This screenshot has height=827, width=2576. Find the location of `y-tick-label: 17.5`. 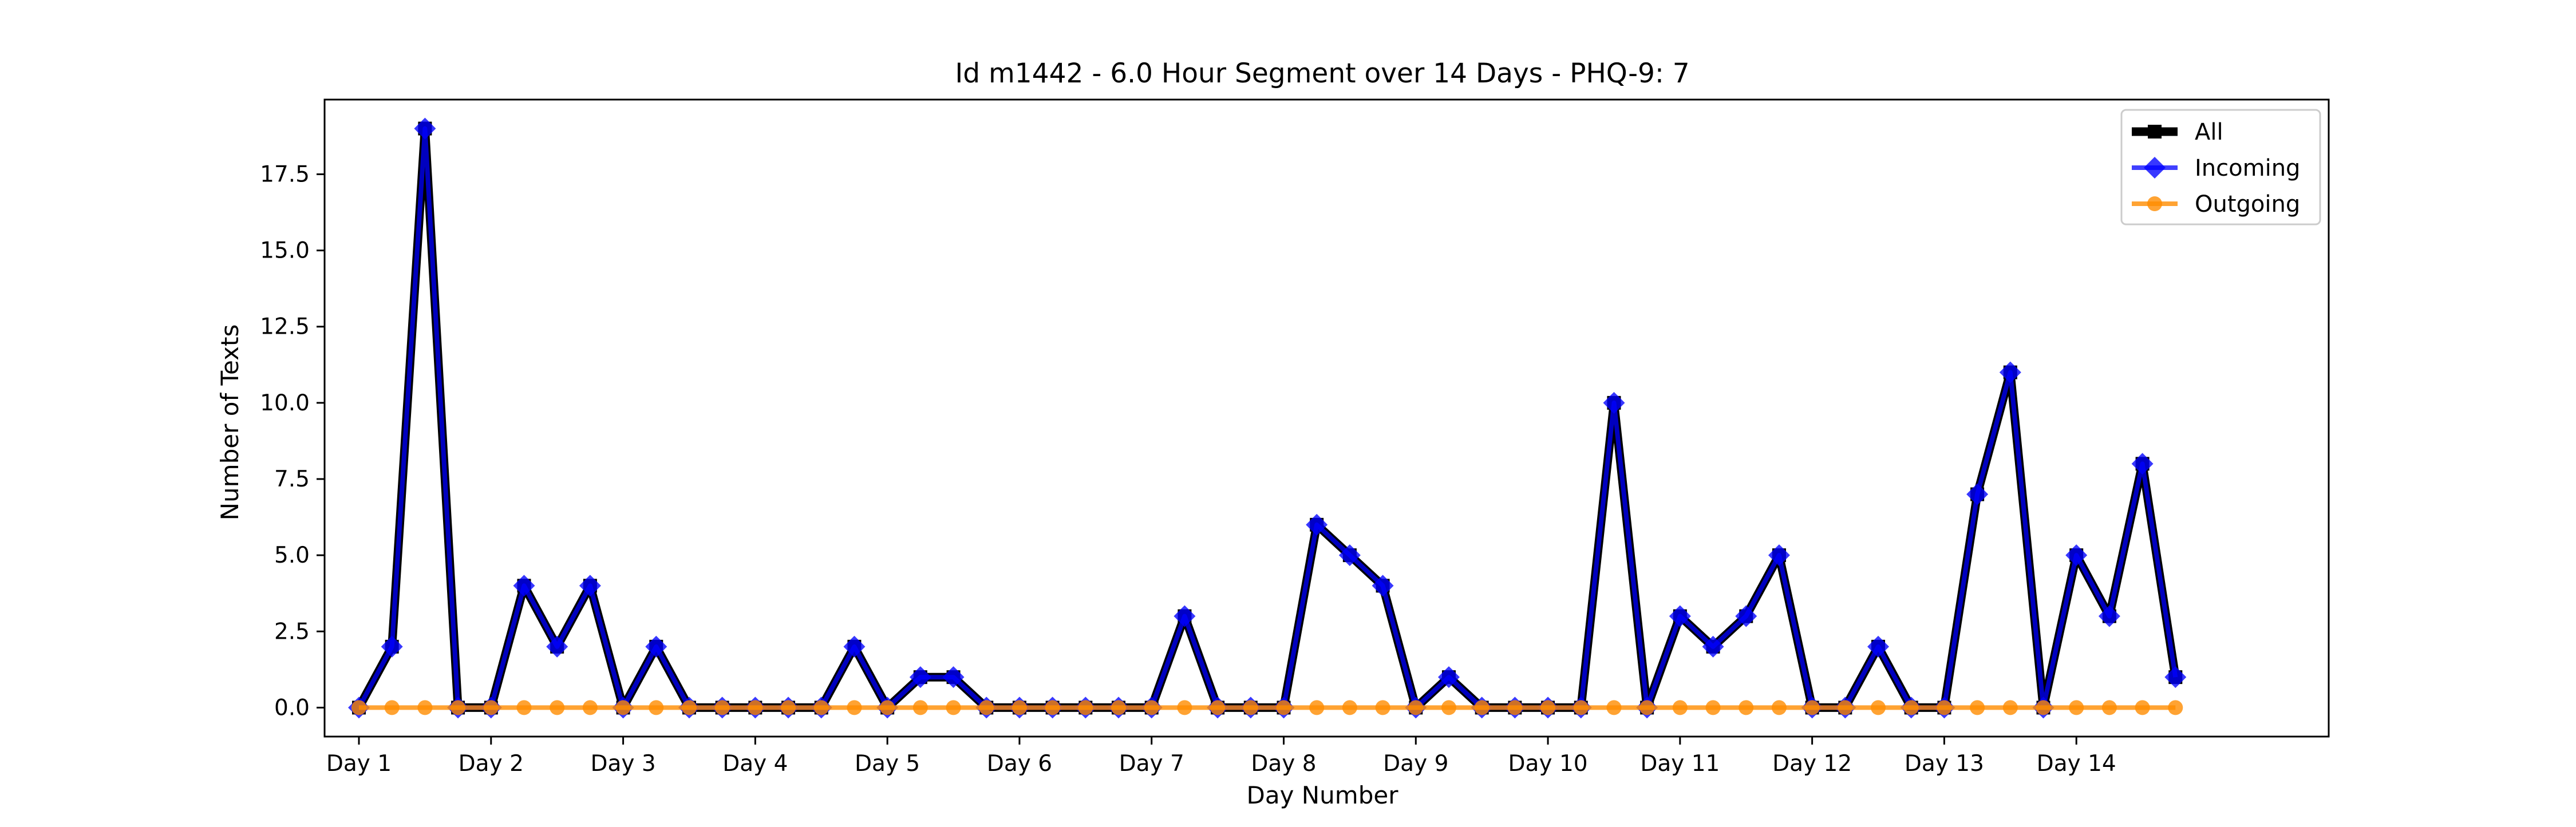

y-tick-label: 17.5 is located at coordinates (285, 174).